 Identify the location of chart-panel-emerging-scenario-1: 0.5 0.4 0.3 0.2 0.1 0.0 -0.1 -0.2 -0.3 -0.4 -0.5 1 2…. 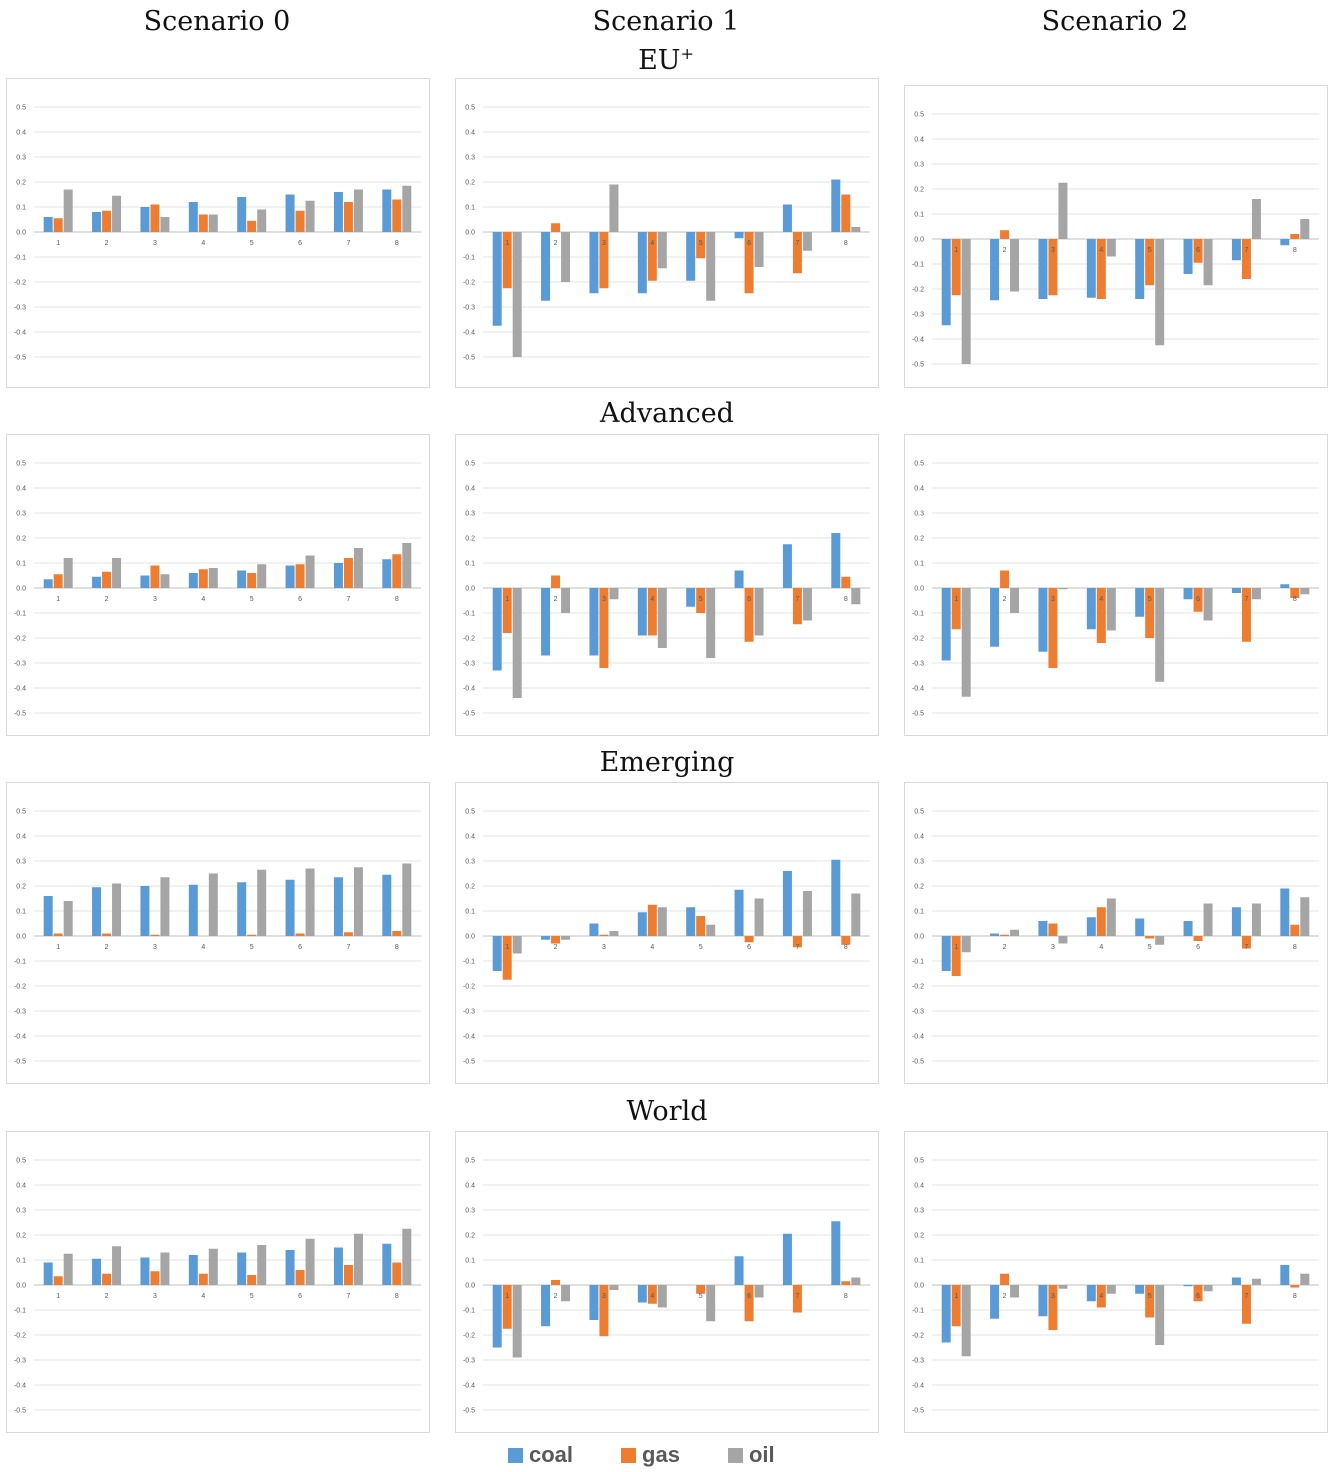
(667, 933).